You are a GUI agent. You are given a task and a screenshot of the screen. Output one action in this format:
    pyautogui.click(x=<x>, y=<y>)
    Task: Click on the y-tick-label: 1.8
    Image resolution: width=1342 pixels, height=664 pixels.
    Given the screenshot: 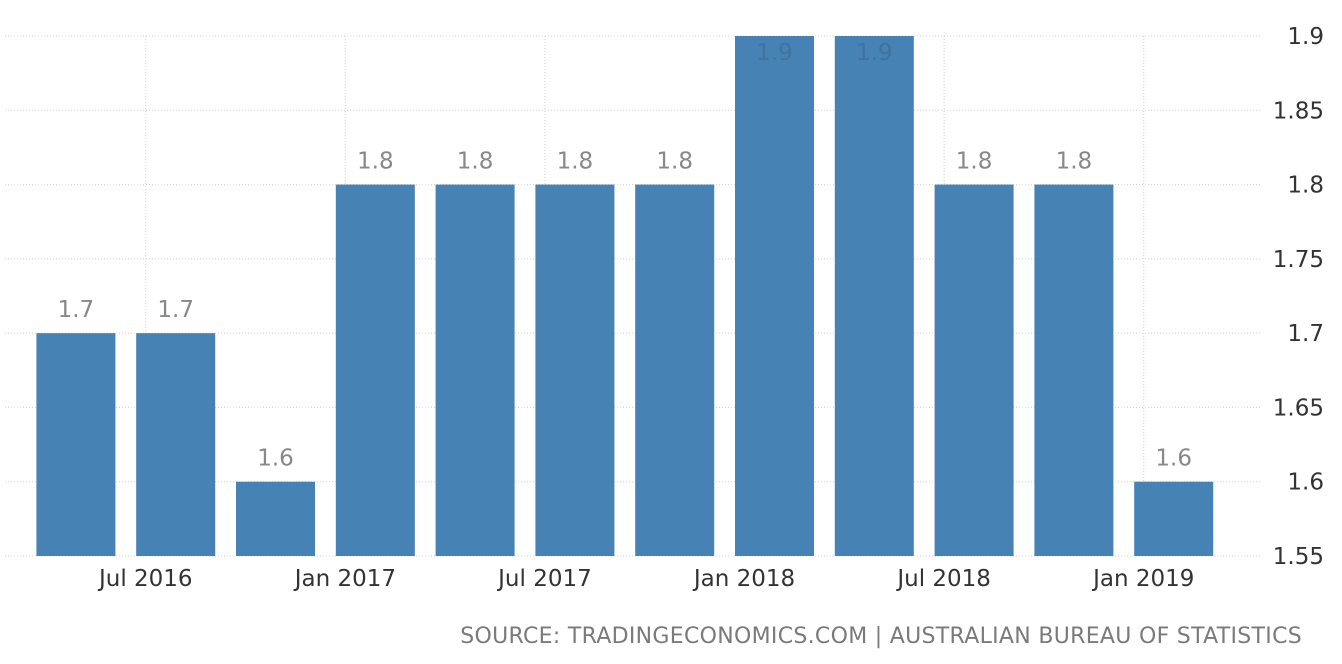 What is the action you would take?
    pyautogui.click(x=1305, y=186)
    